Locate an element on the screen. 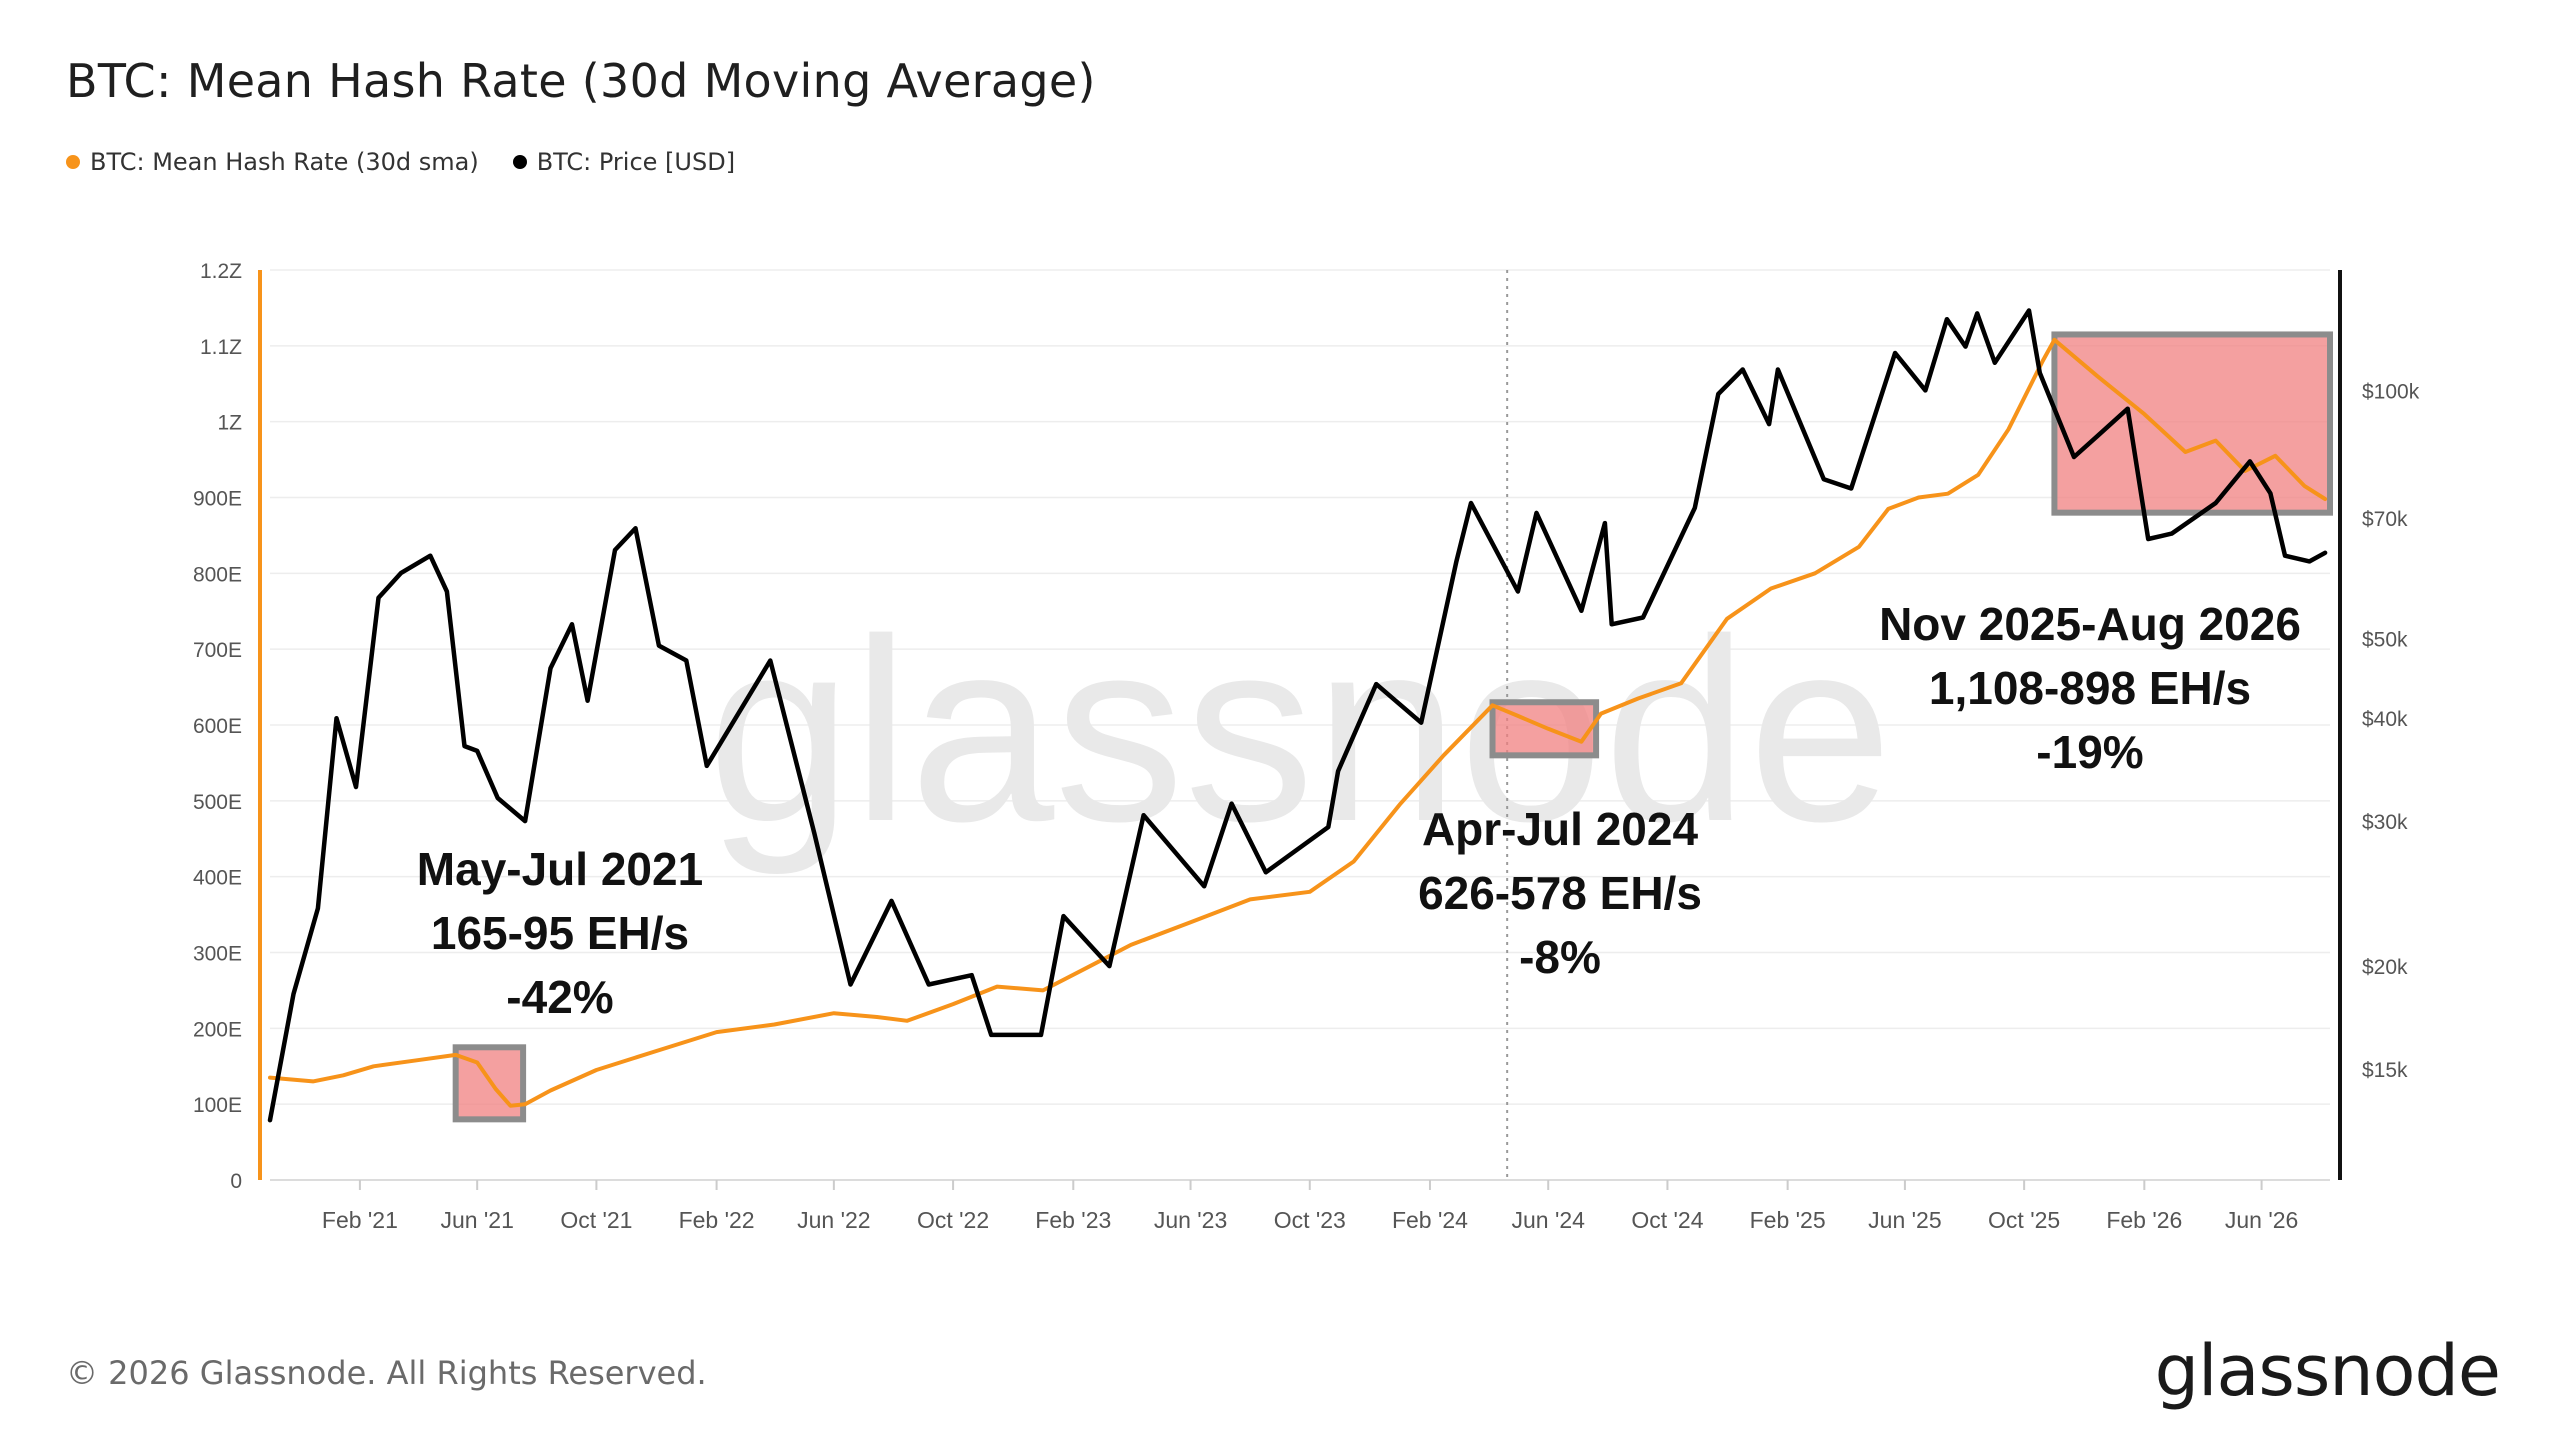 Image resolution: width=2560 pixels, height=1440 pixels. annotation-text: 626-578 EH/s is located at coordinates (1560, 893).